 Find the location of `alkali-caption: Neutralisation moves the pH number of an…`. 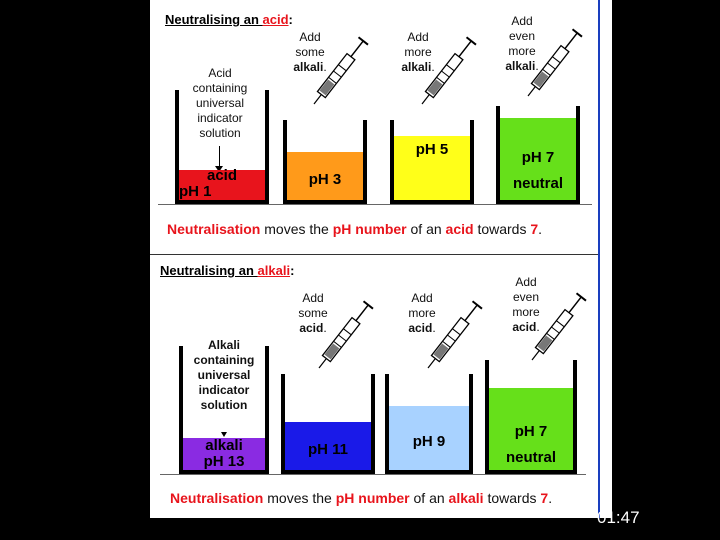

alkali-caption: Neutralisation moves the pH number of an… is located at coordinates (361, 498).